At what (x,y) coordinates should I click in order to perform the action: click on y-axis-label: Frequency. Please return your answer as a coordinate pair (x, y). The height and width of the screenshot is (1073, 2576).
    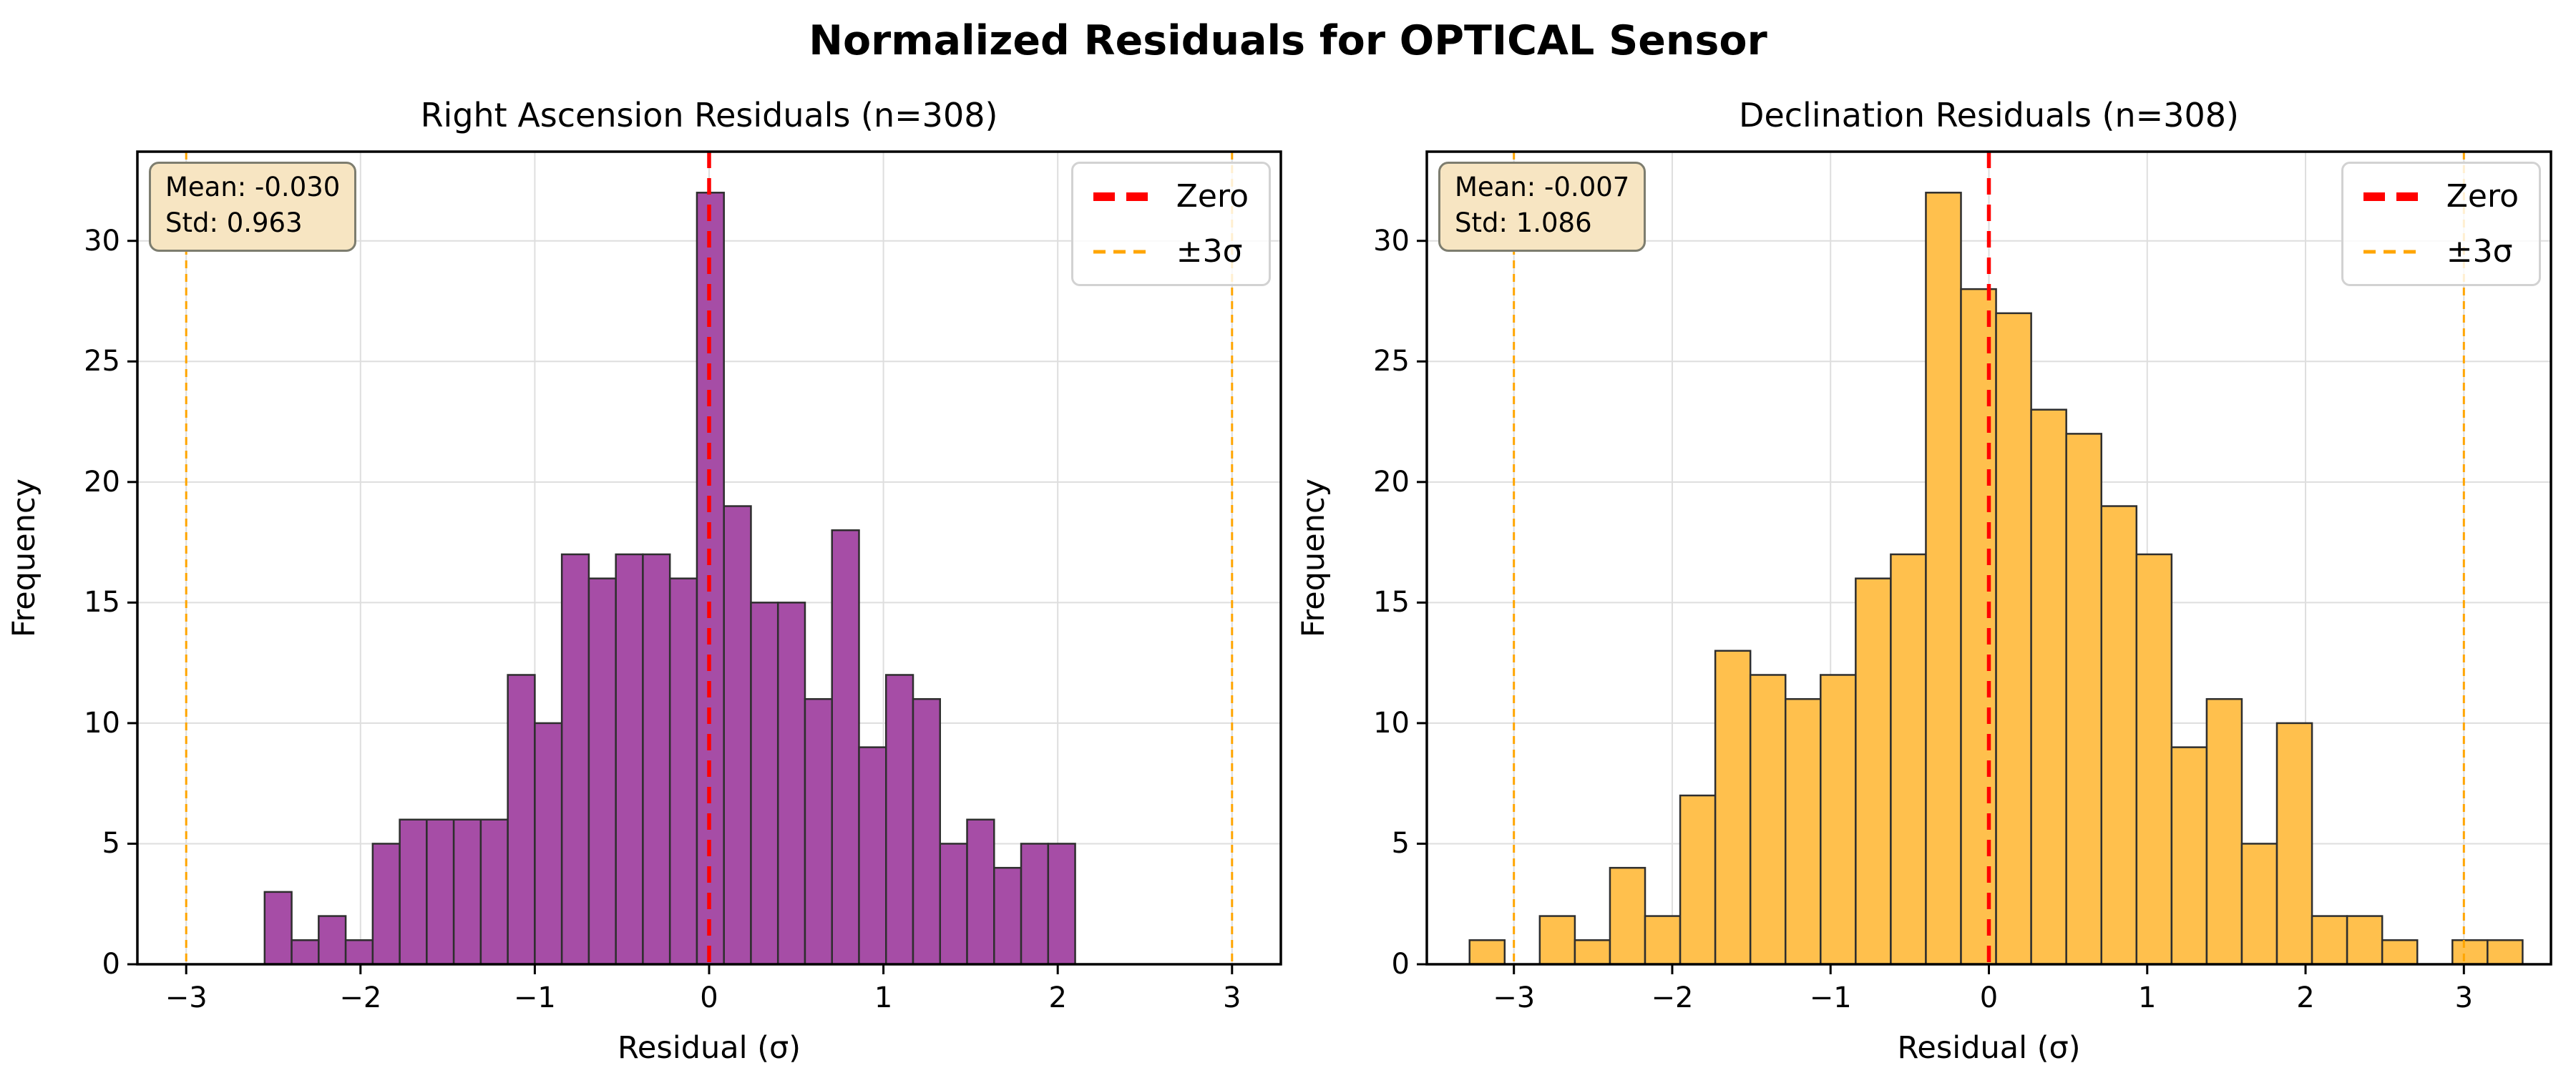
    Looking at the image, I should click on (24, 558).